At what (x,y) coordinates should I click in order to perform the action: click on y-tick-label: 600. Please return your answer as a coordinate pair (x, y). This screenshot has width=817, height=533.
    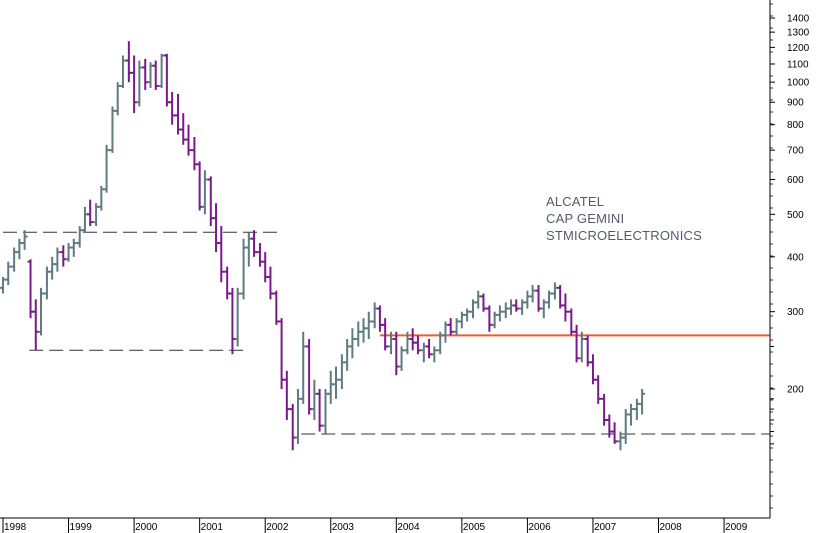
    Looking at the image, I should click on (795, 180).